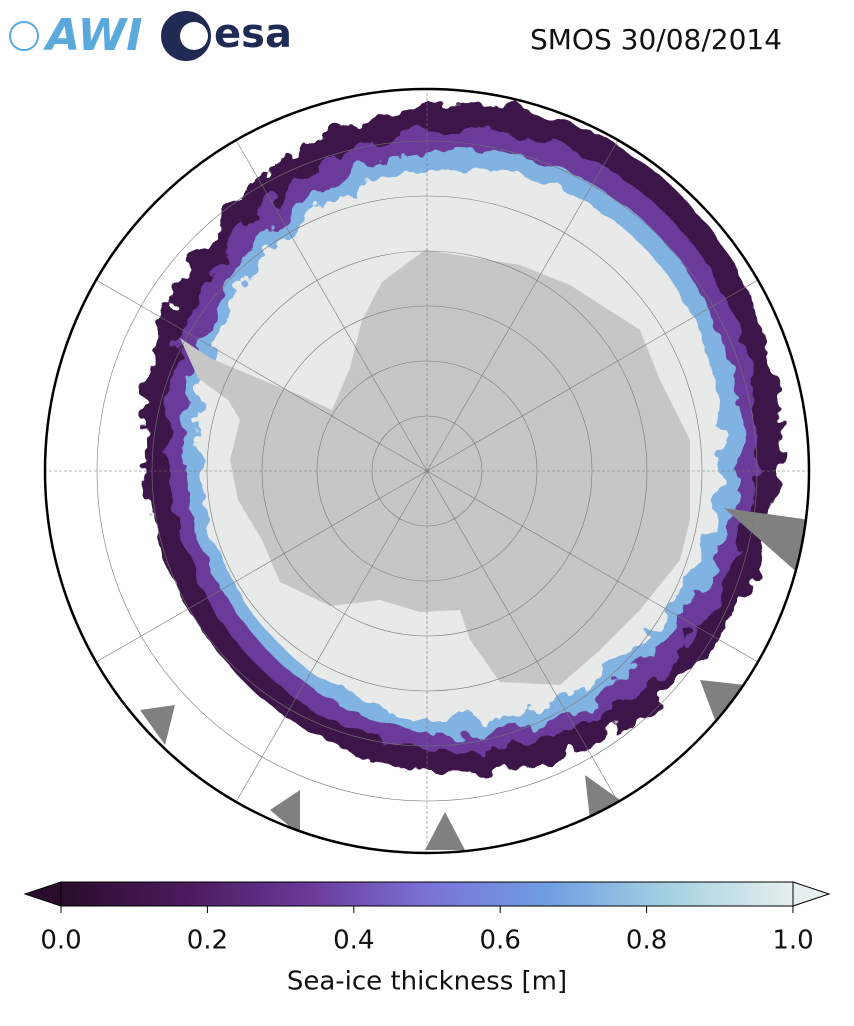 The width and height of the screenshot is (854, 1026). What do you see at coordinates (500, 941) in the screenshot?
I see `tick-label: 0.6` at bounding box center [500, 941].